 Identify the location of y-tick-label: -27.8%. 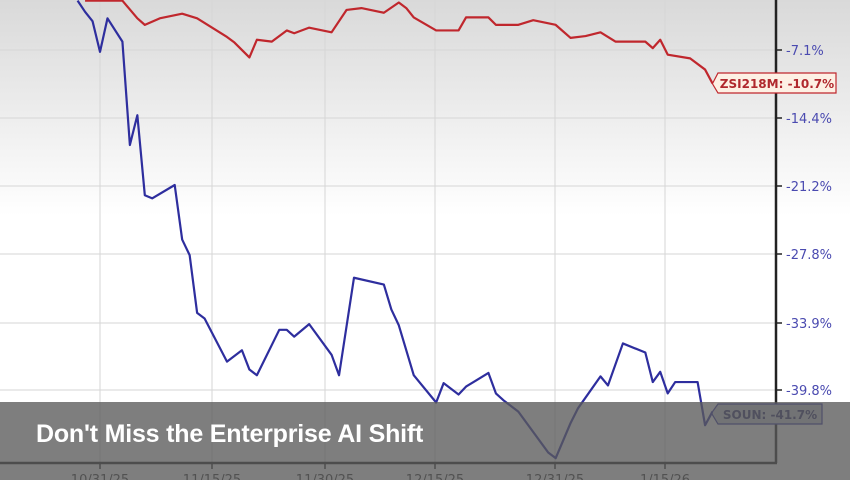
(809, 255).